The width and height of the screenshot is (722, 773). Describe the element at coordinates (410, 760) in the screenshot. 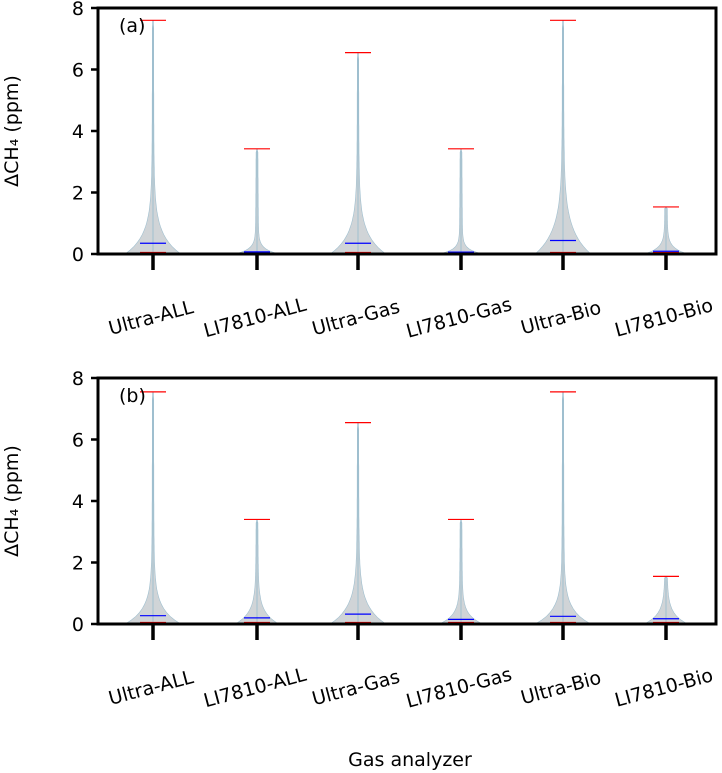

I see `x-axis-label: Gas analyzer` at that location.